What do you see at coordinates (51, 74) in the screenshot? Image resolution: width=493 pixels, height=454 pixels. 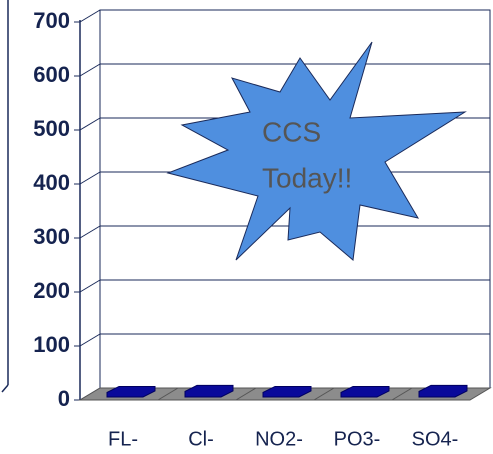 I see `y-tick-label: 600` at bounding box center [51, 74].